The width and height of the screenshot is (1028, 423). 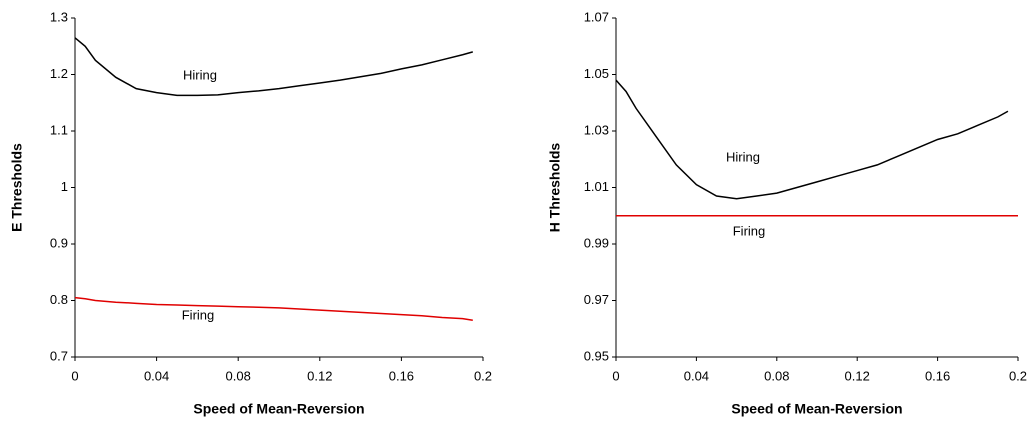 I want to click on y-tick-label: 0.9, so click(x=59, y=242).